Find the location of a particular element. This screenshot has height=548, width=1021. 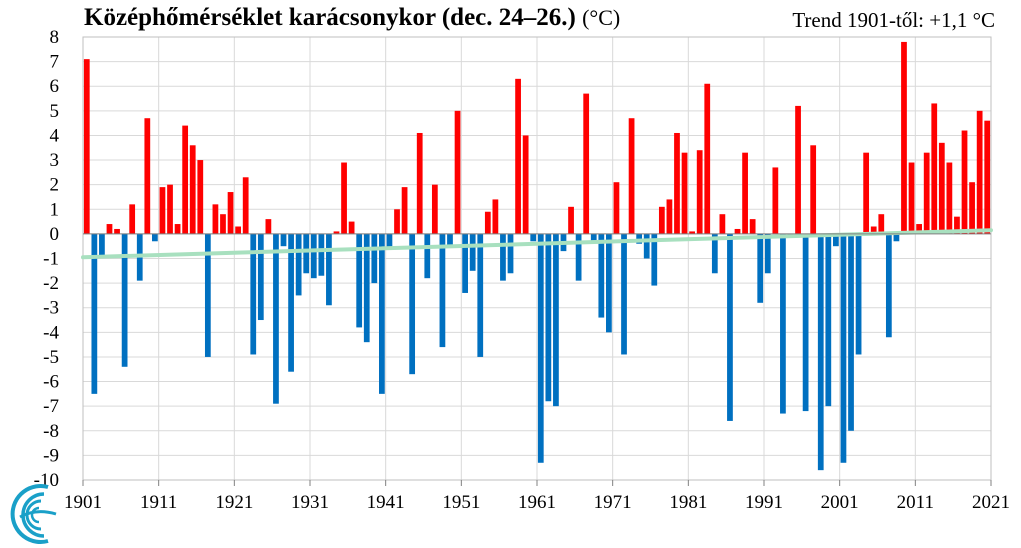

x-tick-label: 2011 is located at coordinates (915, 502).